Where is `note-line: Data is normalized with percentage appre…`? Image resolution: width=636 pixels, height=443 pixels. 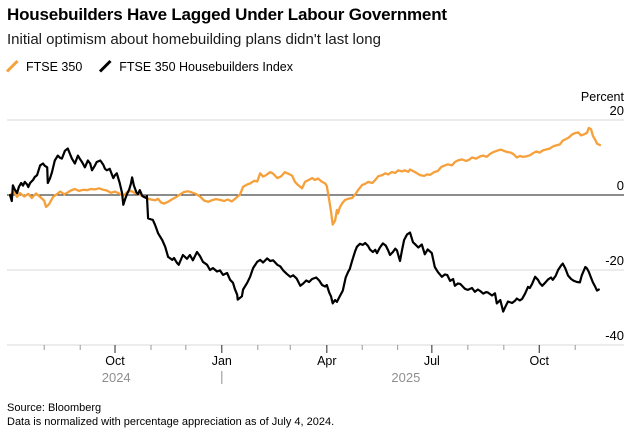
note-line: Data is normalized with percentage appre… is located at coordinates (171, 422).